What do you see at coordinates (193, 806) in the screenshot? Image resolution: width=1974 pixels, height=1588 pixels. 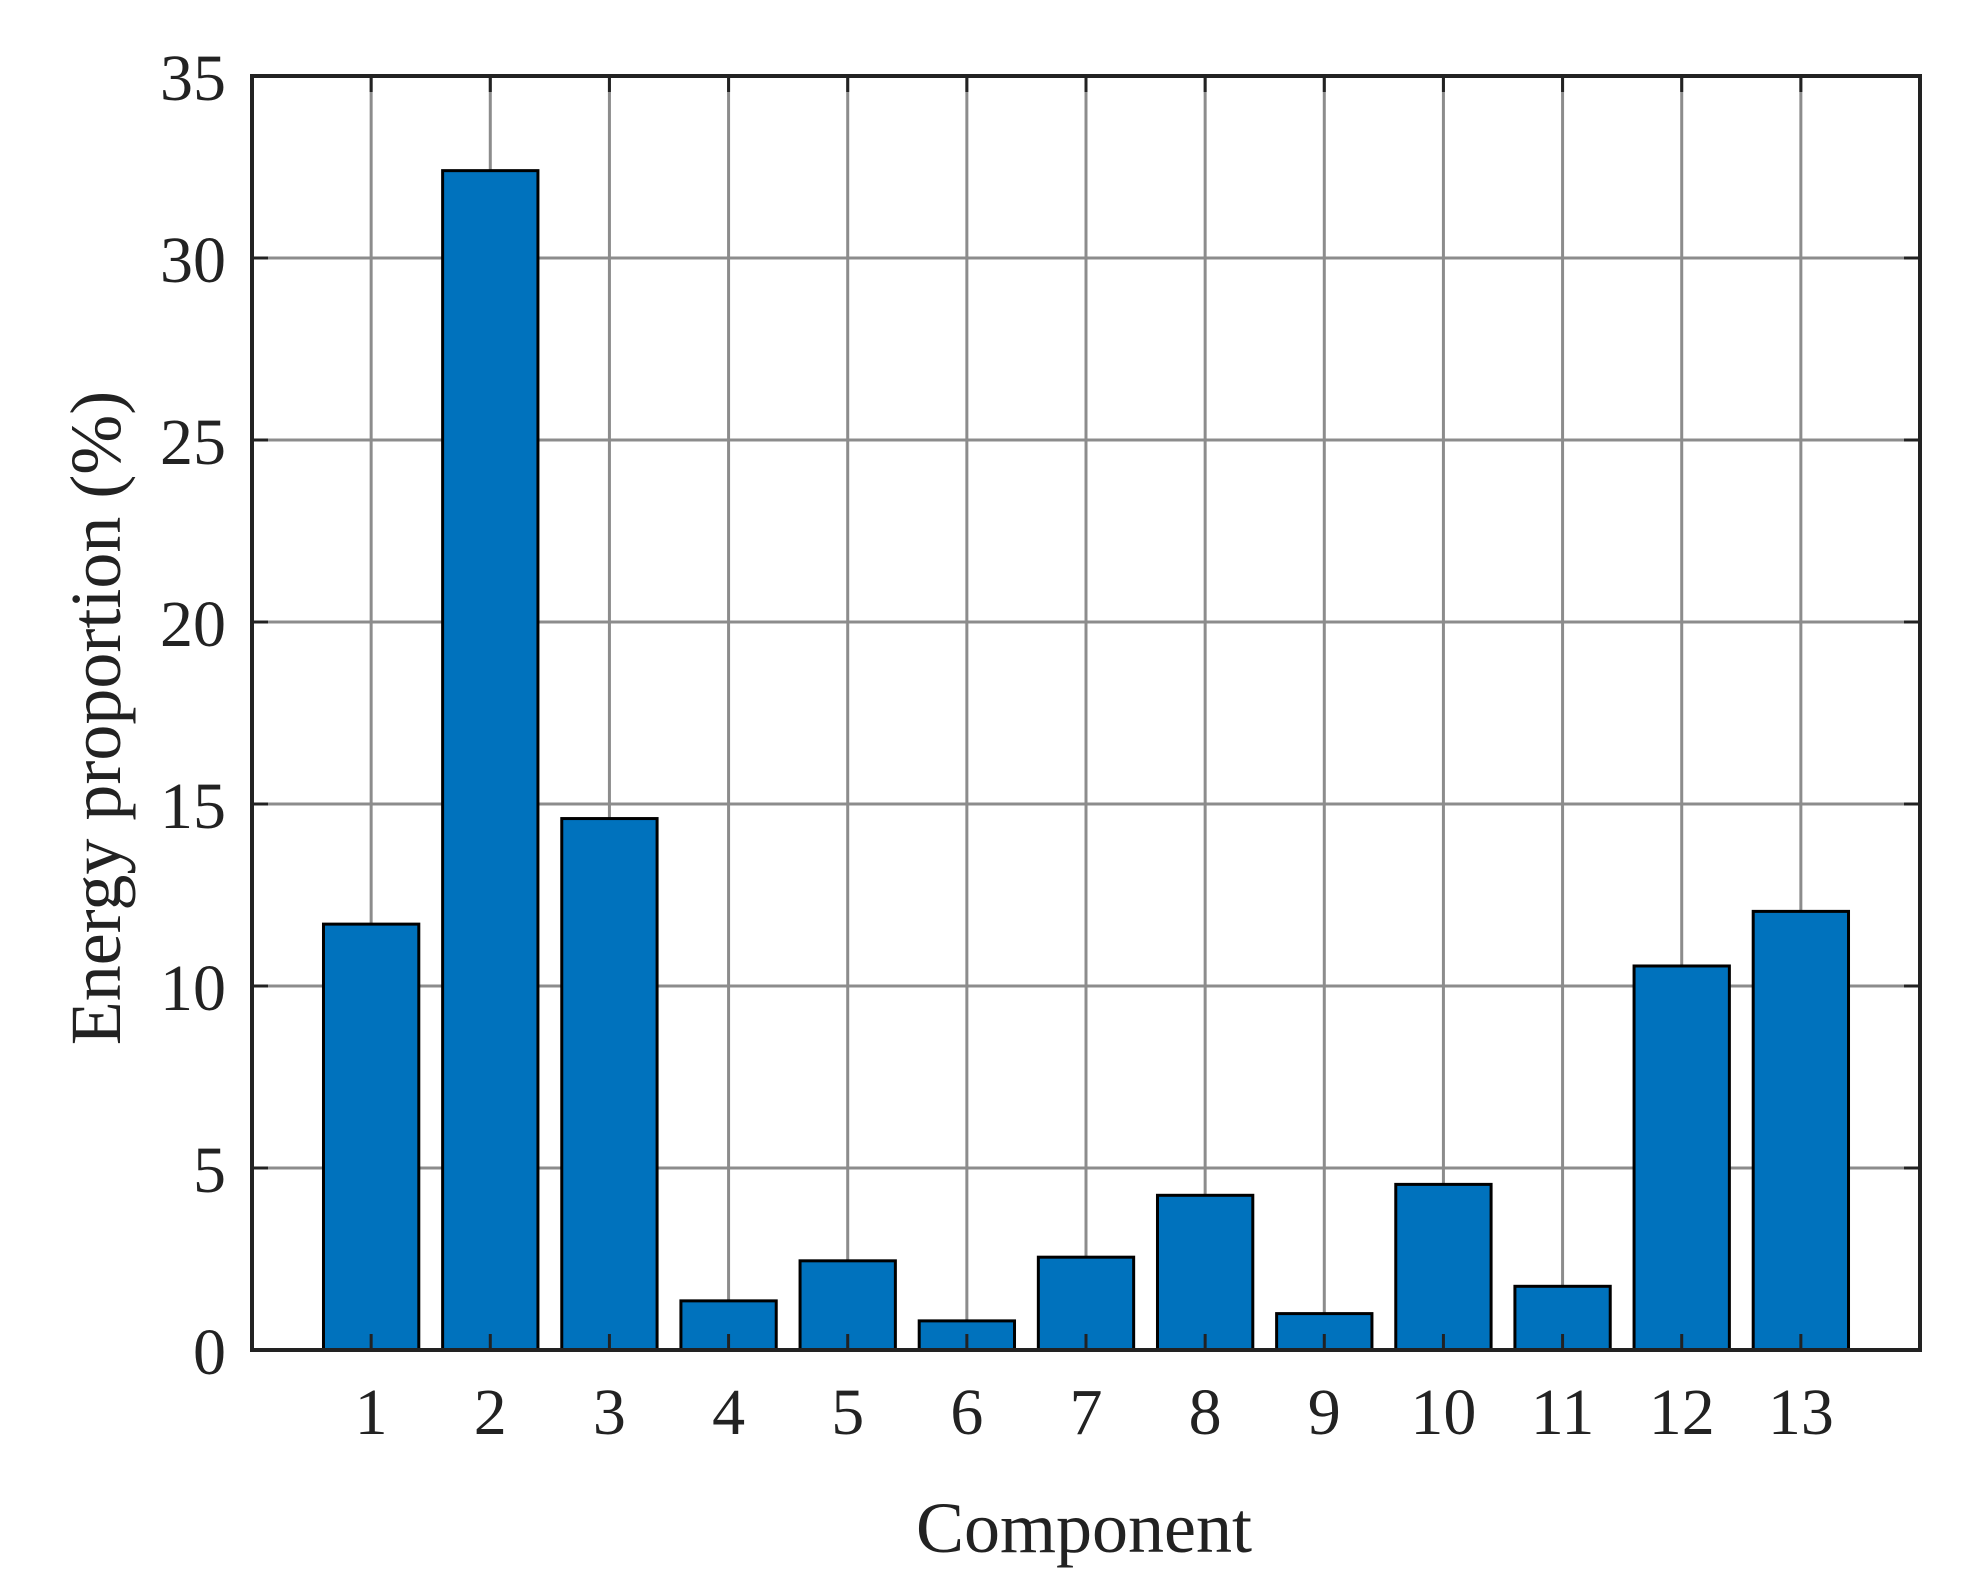 I see `y-tick-label: 15` at bounding box center [193, 806].